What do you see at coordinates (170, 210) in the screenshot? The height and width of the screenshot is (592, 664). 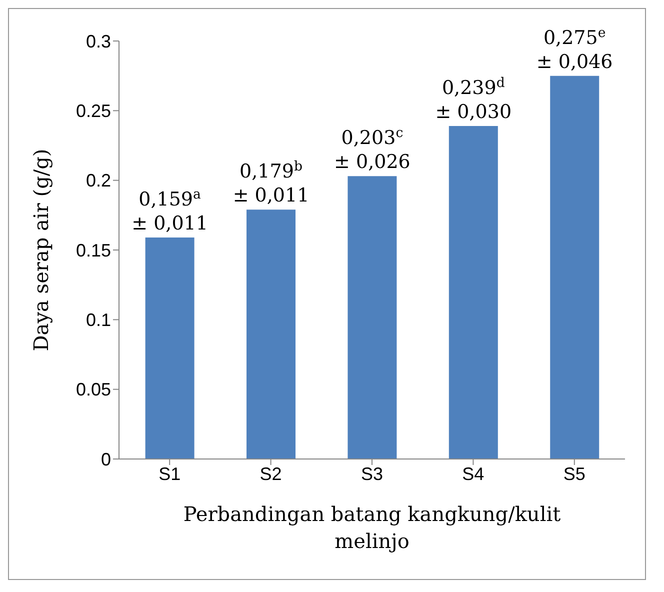 I see `data-label: 0,159$^{a}$ ± 0,011` at bounding box center [170, 210].